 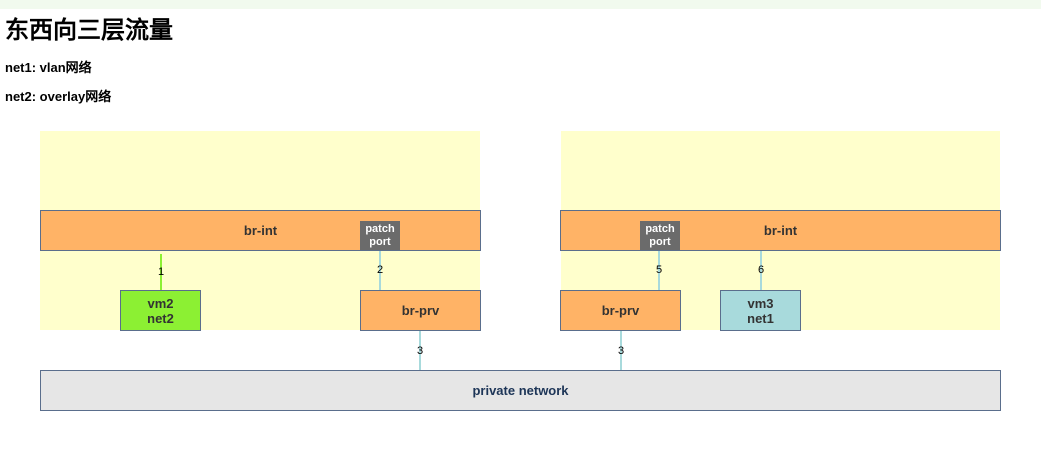 I want to click on private-network-label: private network, so click(x=520, y=390).